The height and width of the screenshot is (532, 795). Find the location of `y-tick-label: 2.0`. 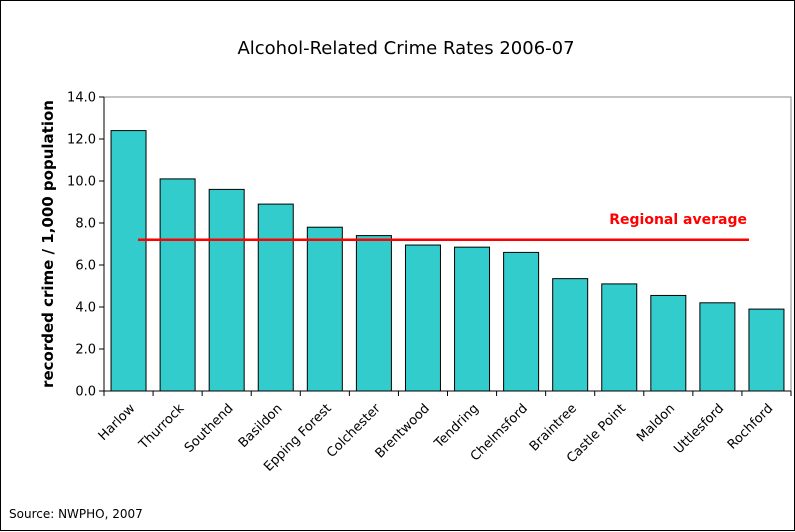

y-tick-label: 2.0 is located at coordinates (85, 350).